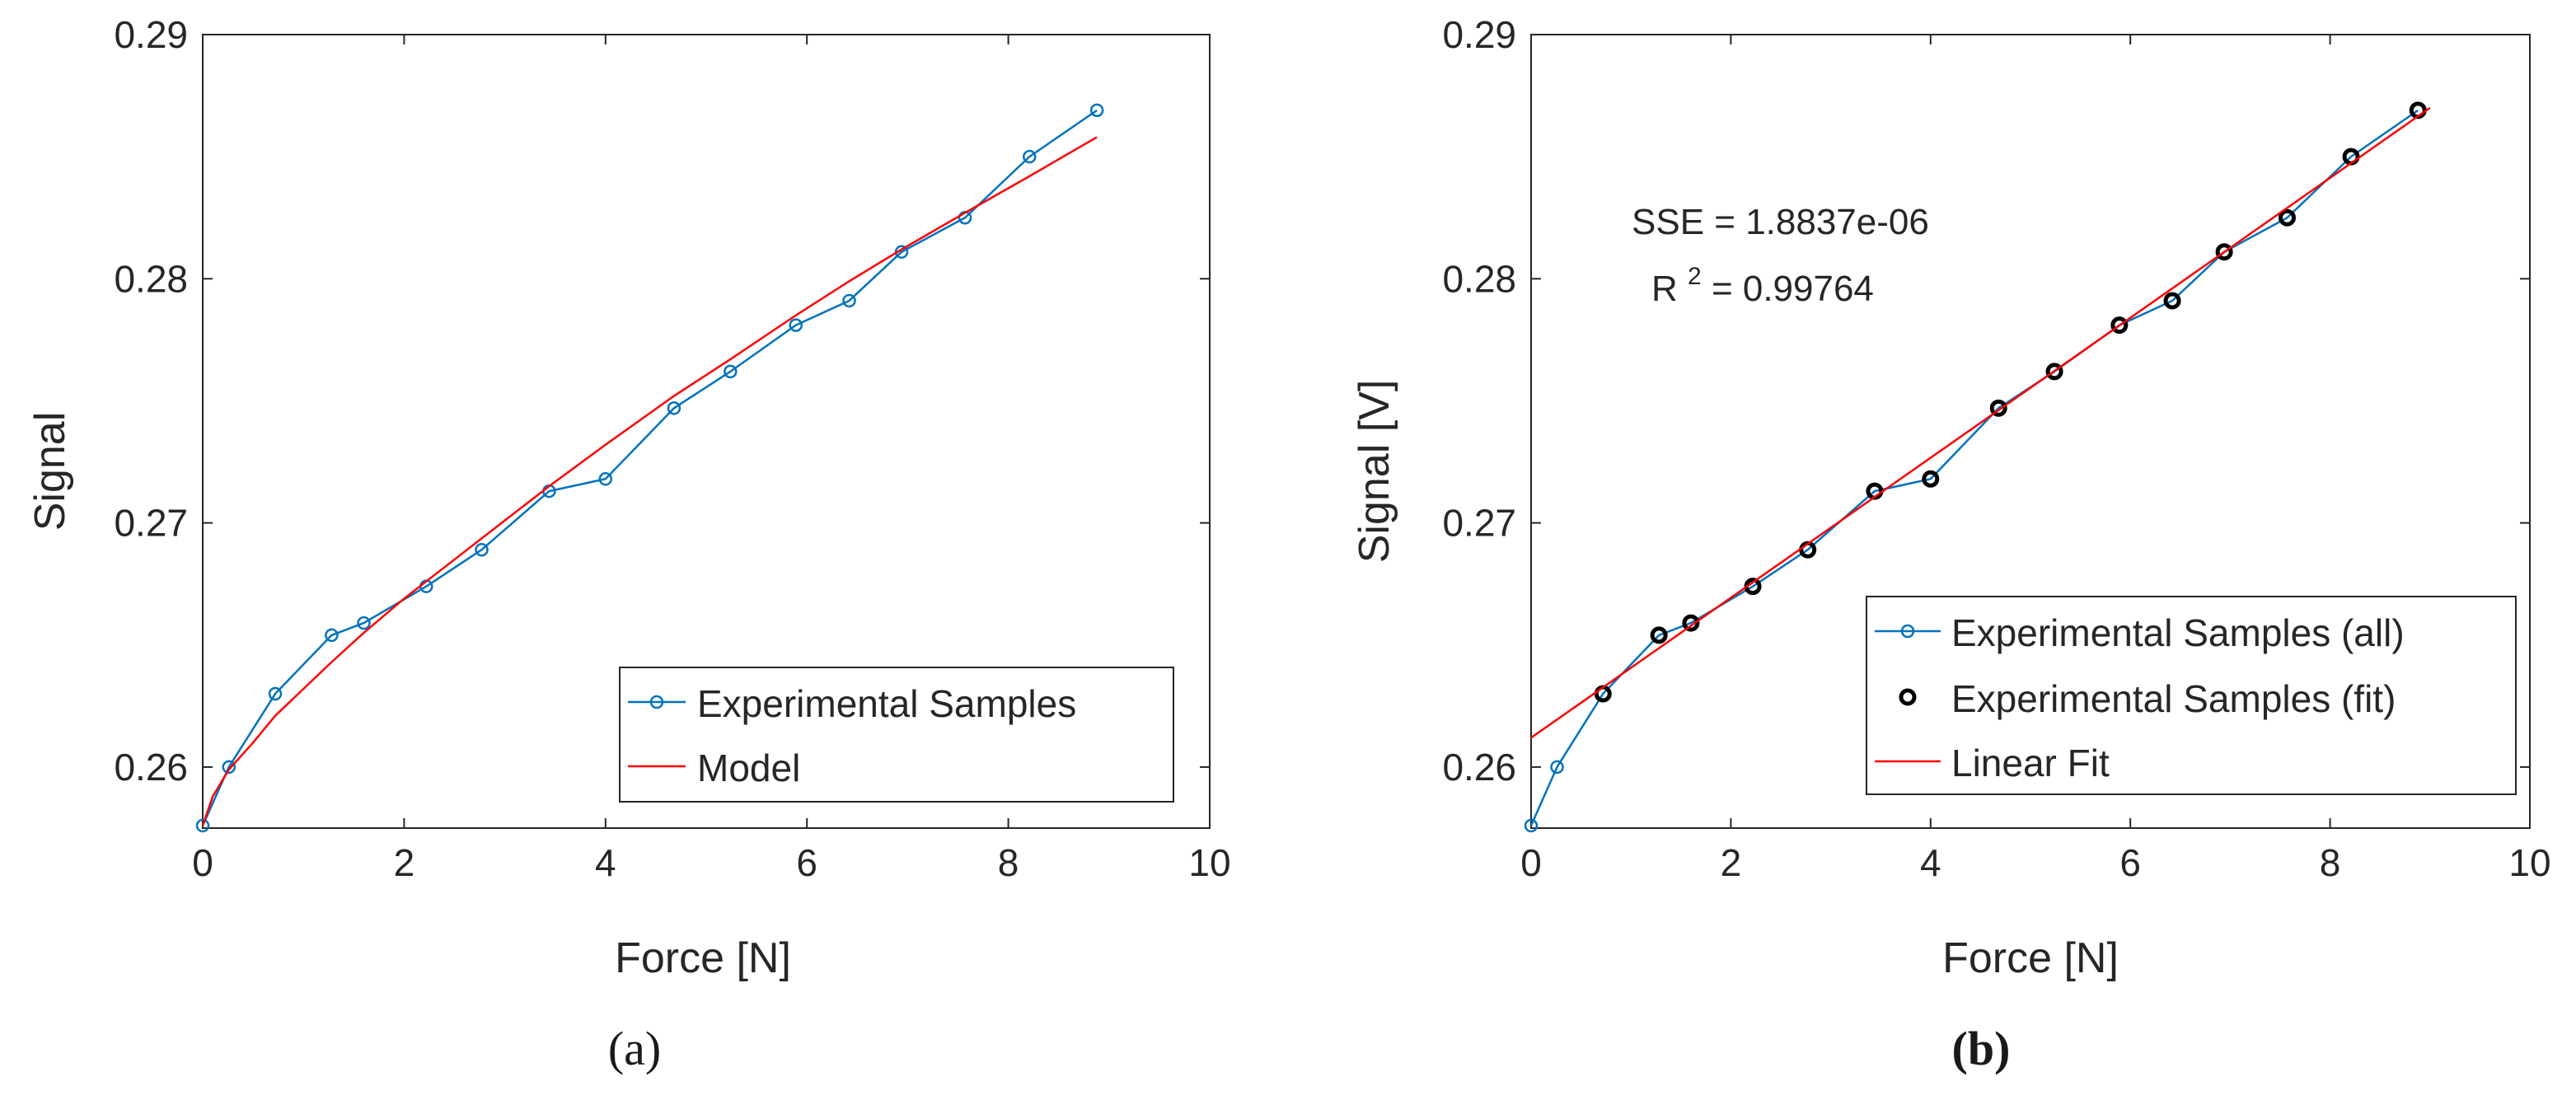  Describe the element at coordinates (151, 34) in the screenshot. I see `panel-a-y-tick-label: 0.29` at that location.